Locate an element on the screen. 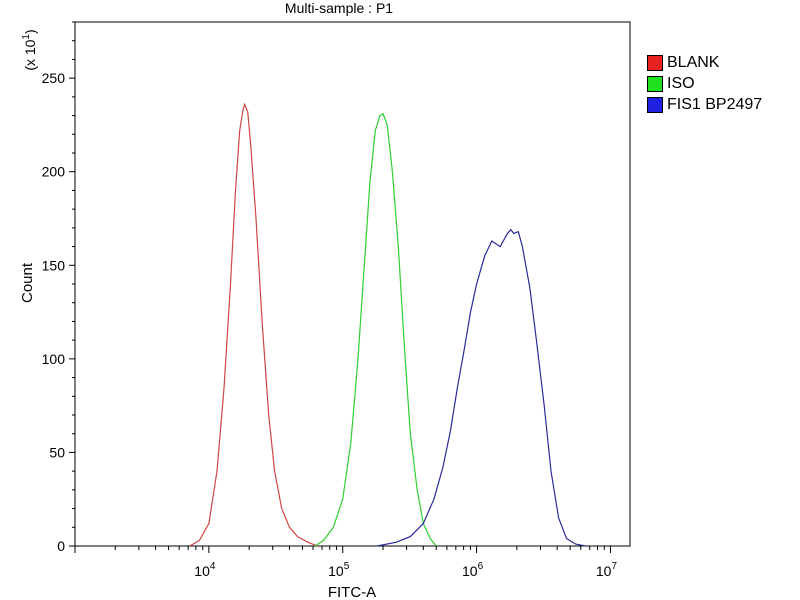 This screenshot has width=800, height=600. legend-label-fis1: FIS1 BP2497 is located at coordinates (715, 104).